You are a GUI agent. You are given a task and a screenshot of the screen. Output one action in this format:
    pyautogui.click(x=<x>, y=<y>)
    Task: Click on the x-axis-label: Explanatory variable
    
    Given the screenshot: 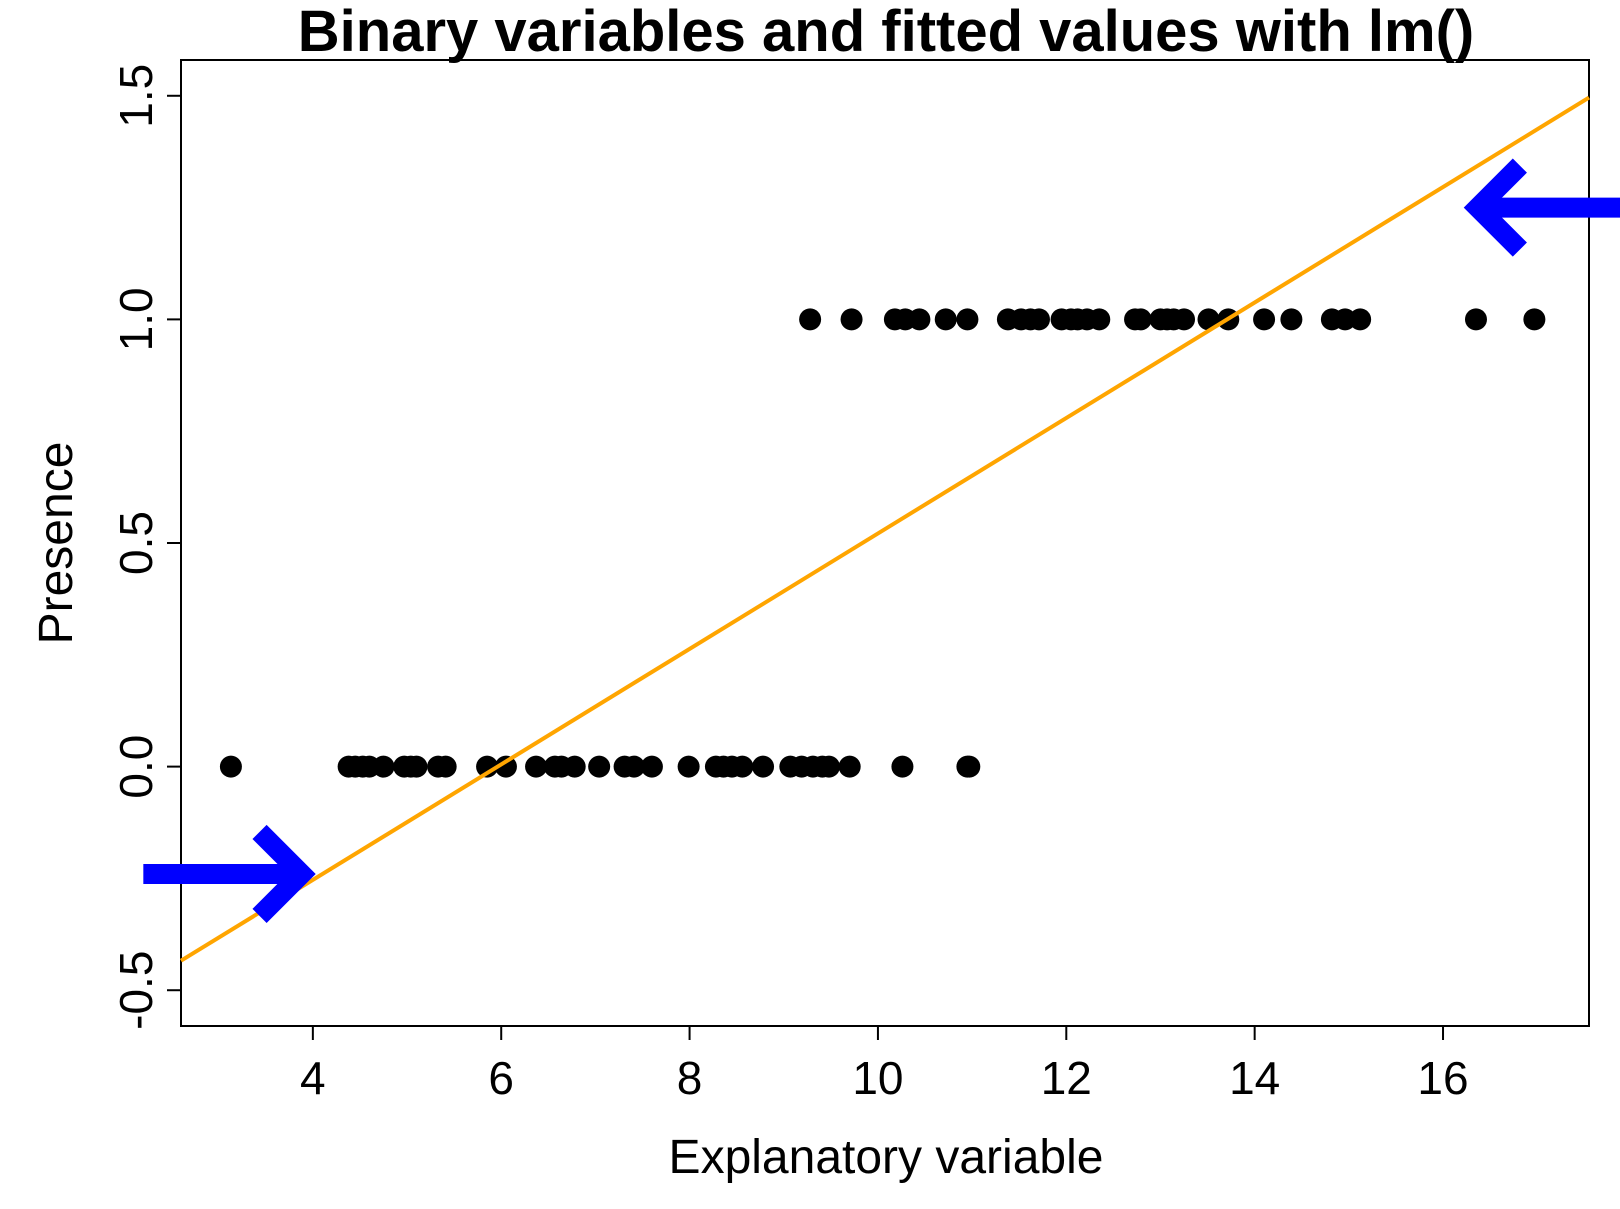 What is the action you would take?
    pyautogui.click(x=886, y=1157)
    